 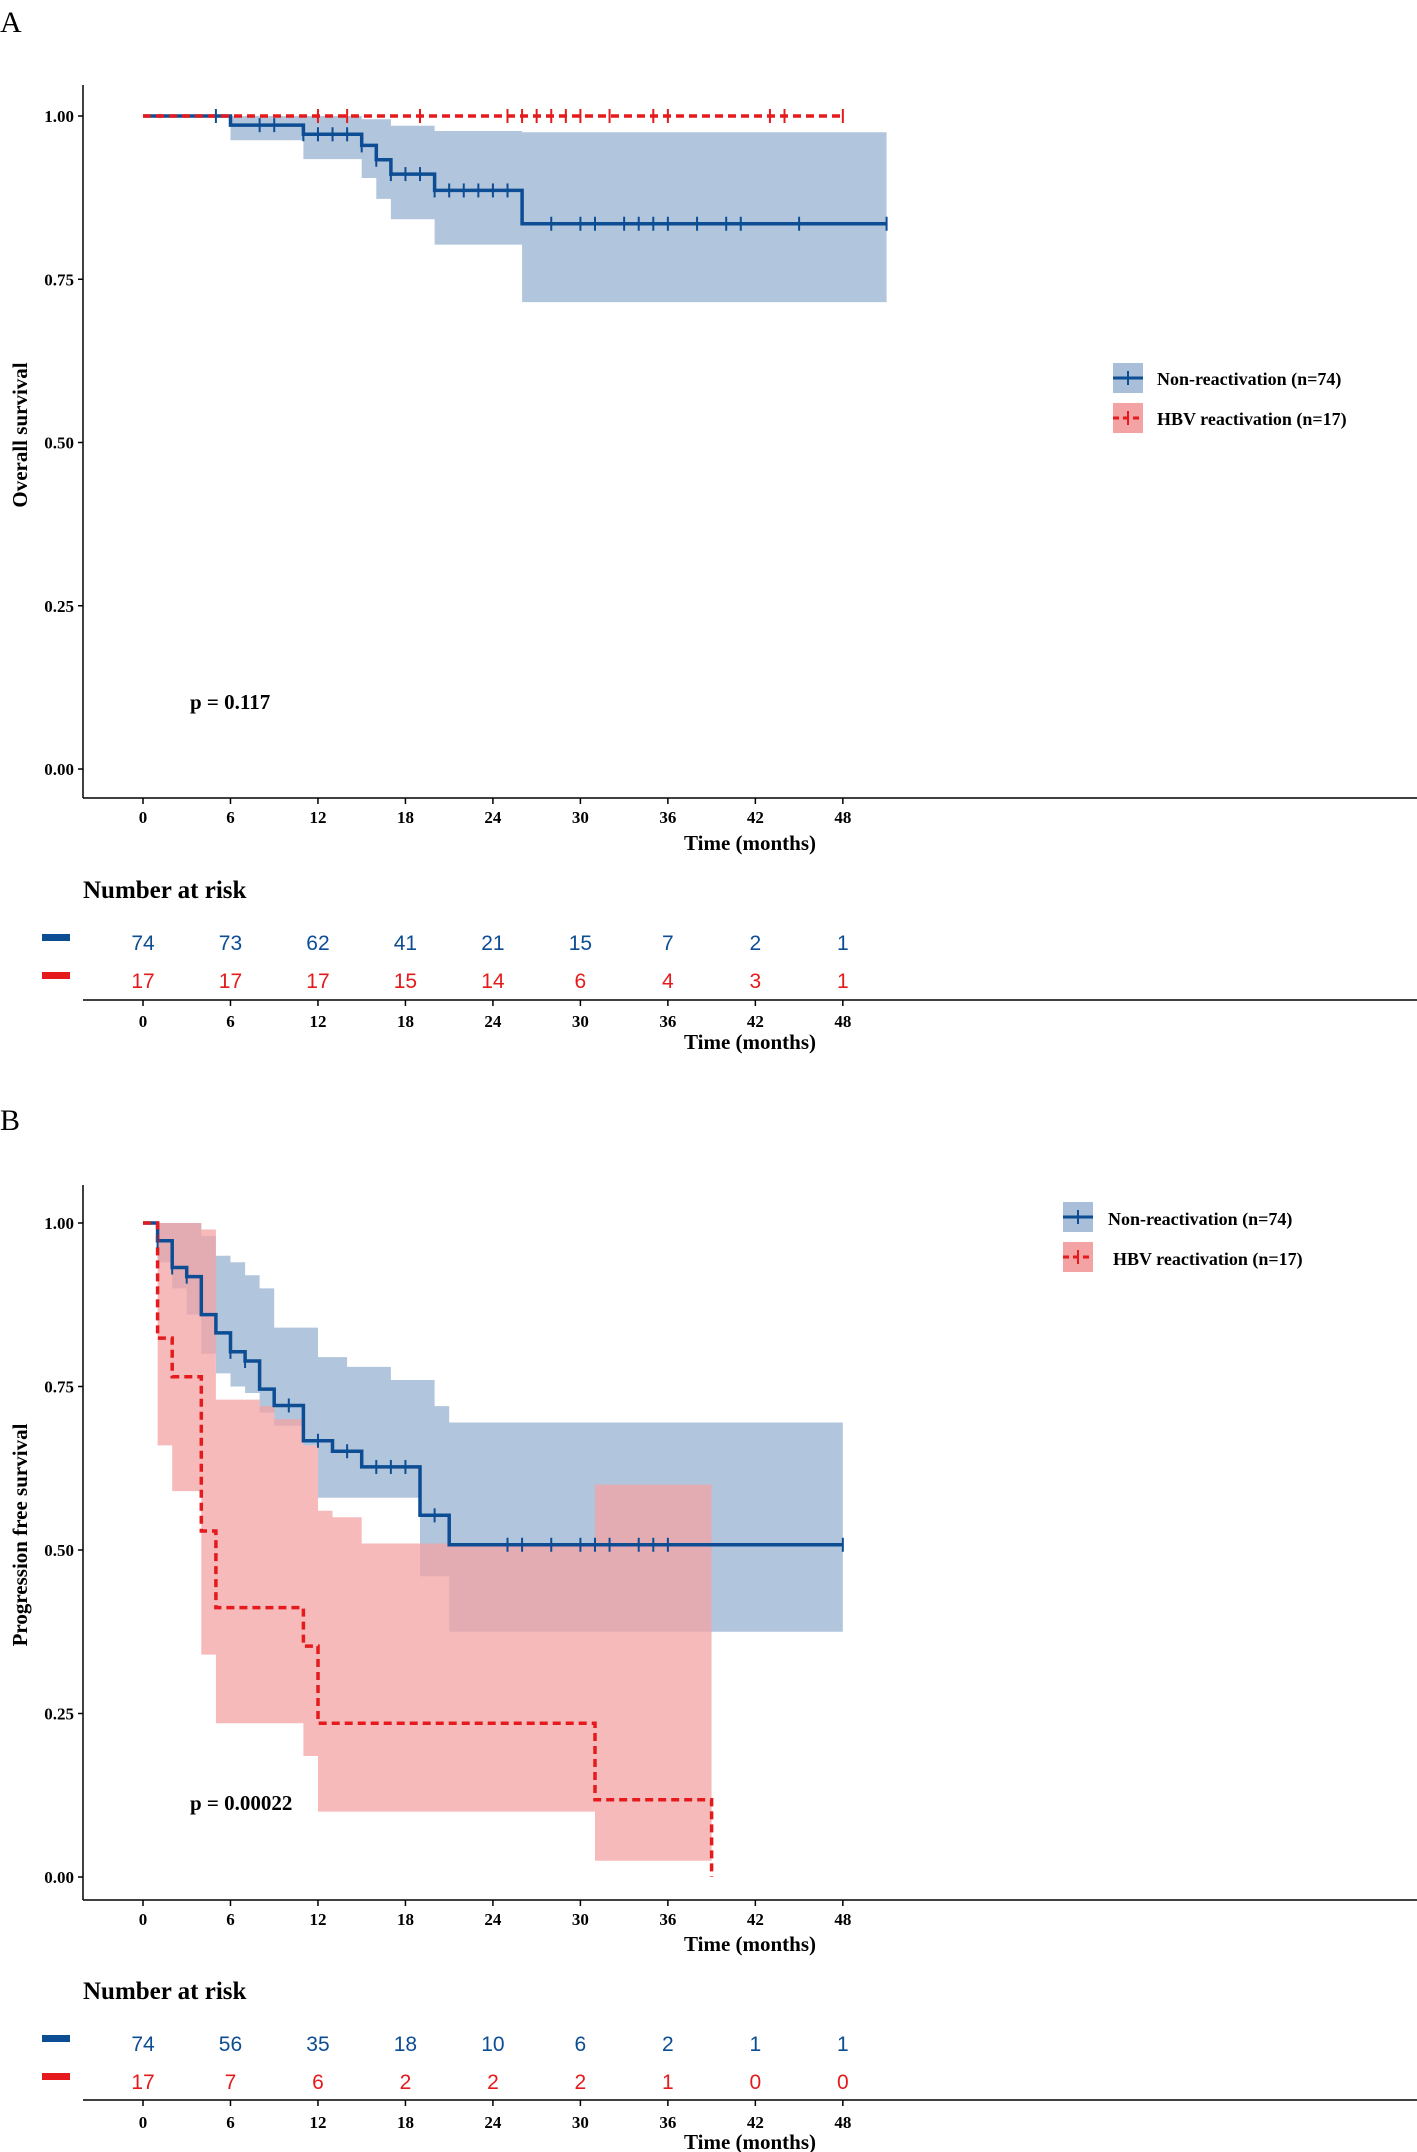 I want to click on y-ticks-b: 0.00 0.25 0.50 0.75 1.00, so click(x=63, y=1550).